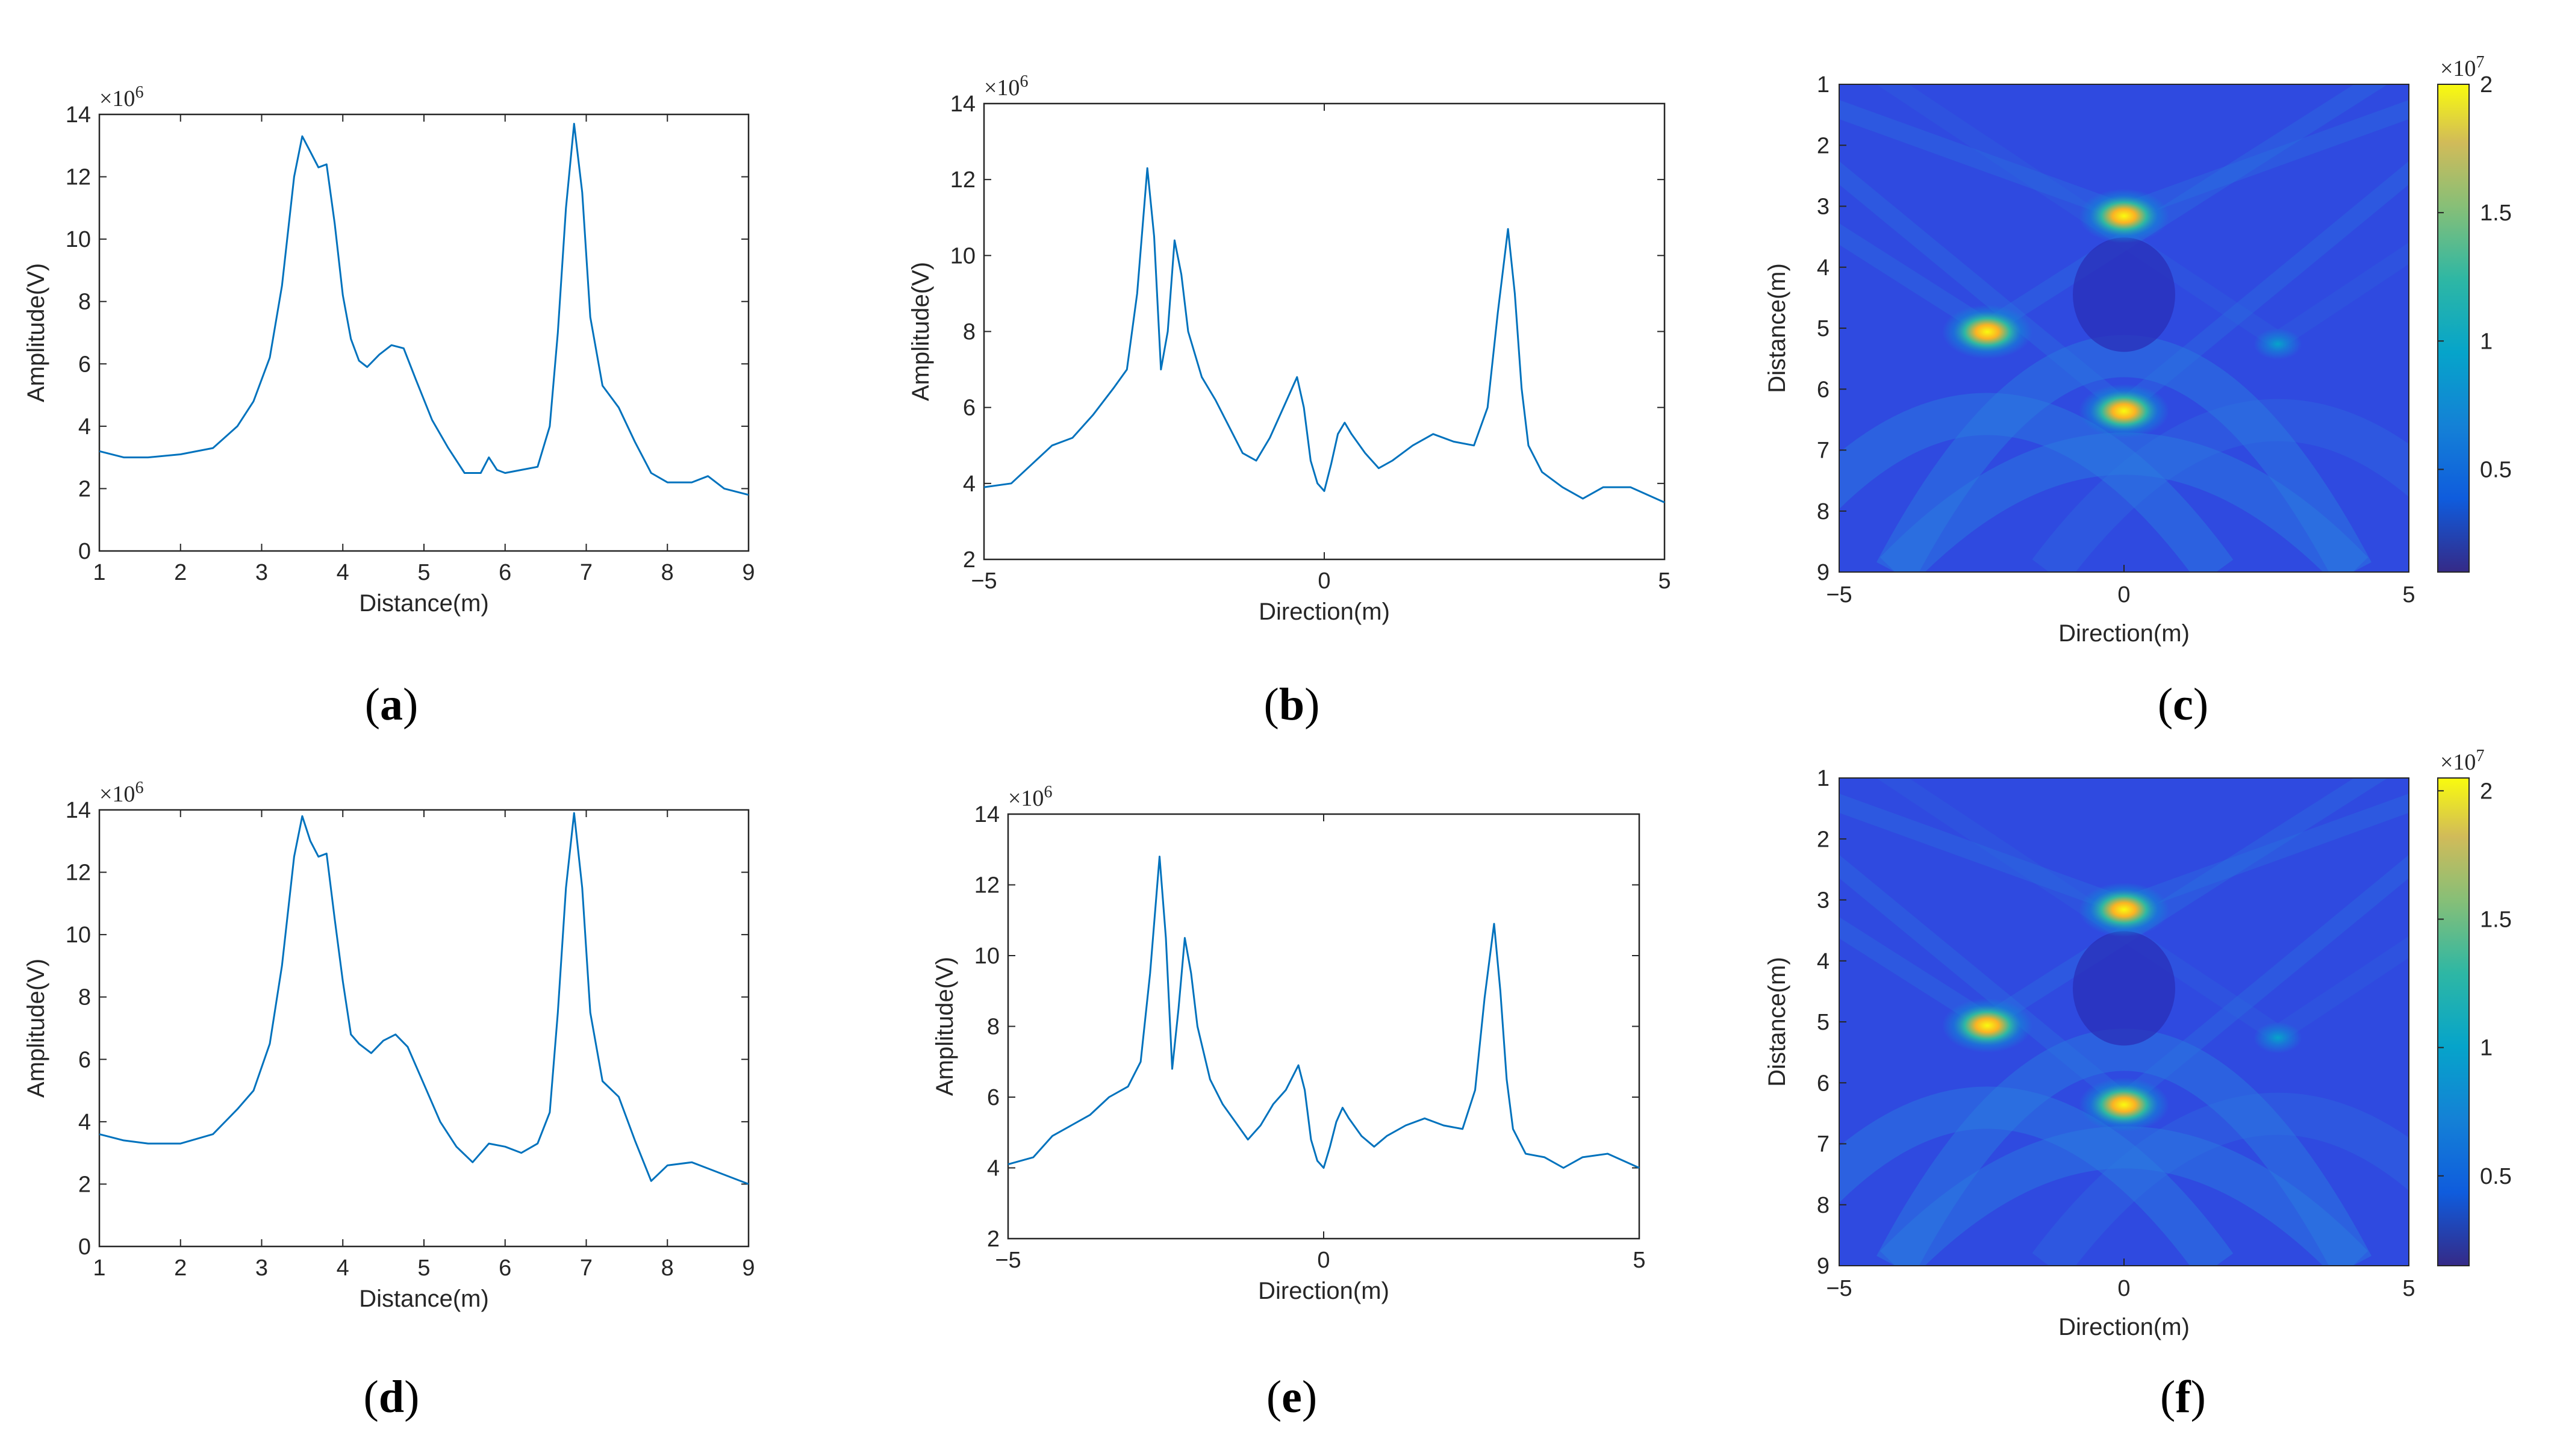  Describe the element at coordinates (99, 573) in the screenshot. I see `x-tick-label: 1` at that location.